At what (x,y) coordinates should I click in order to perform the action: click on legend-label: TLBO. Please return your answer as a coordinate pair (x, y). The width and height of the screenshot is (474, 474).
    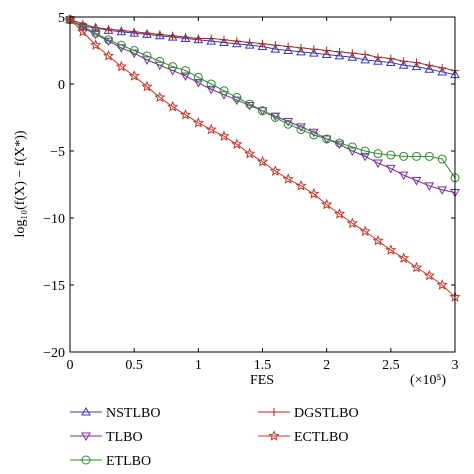
    Looking at the image, I should click on (124, 437).